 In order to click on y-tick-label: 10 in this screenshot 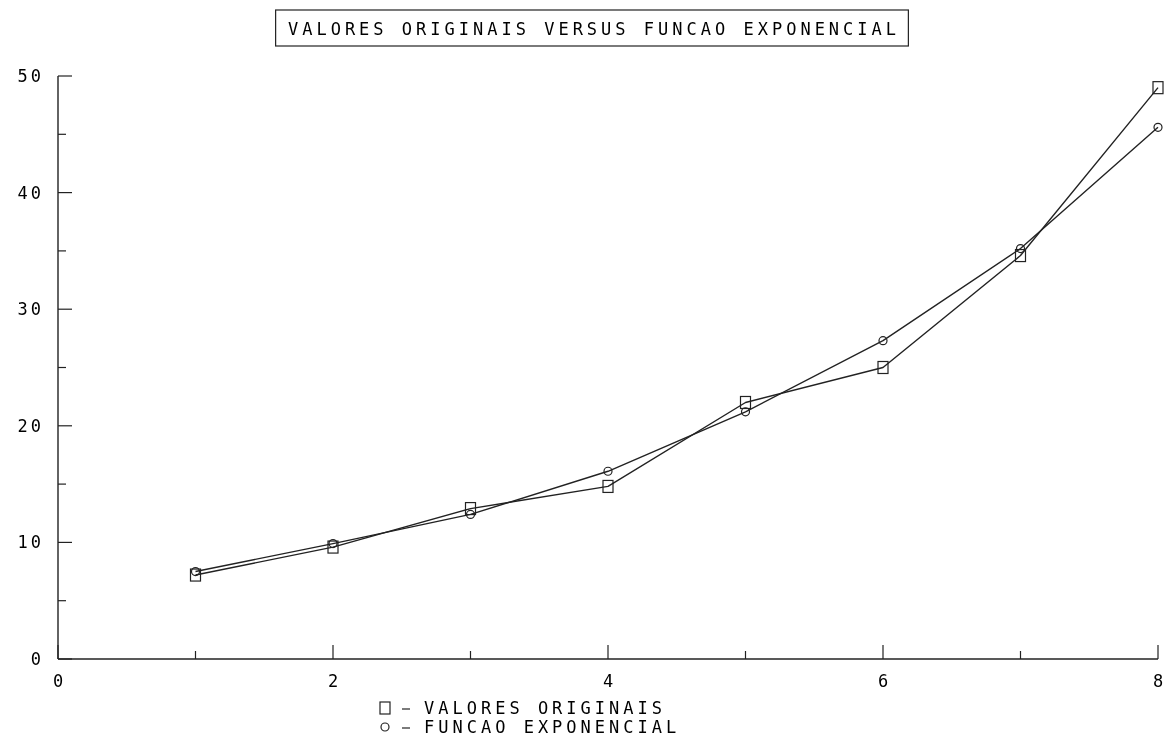, I will do `click(30, 542)`.